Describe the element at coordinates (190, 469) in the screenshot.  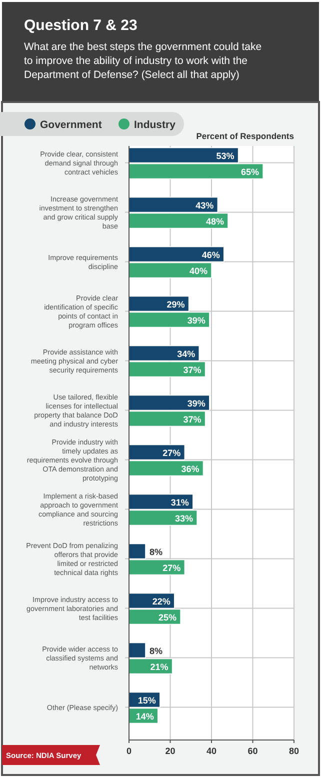
I see `data-label: 36%` at that location.